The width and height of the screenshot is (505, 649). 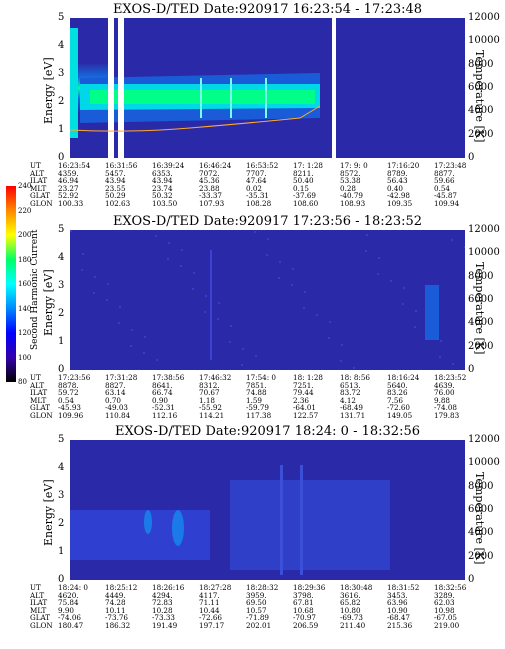 What do you see at coordinates (353, 415) in the screenshot?
I see `table-cell: 131.71` at bounding box center [353, 415].